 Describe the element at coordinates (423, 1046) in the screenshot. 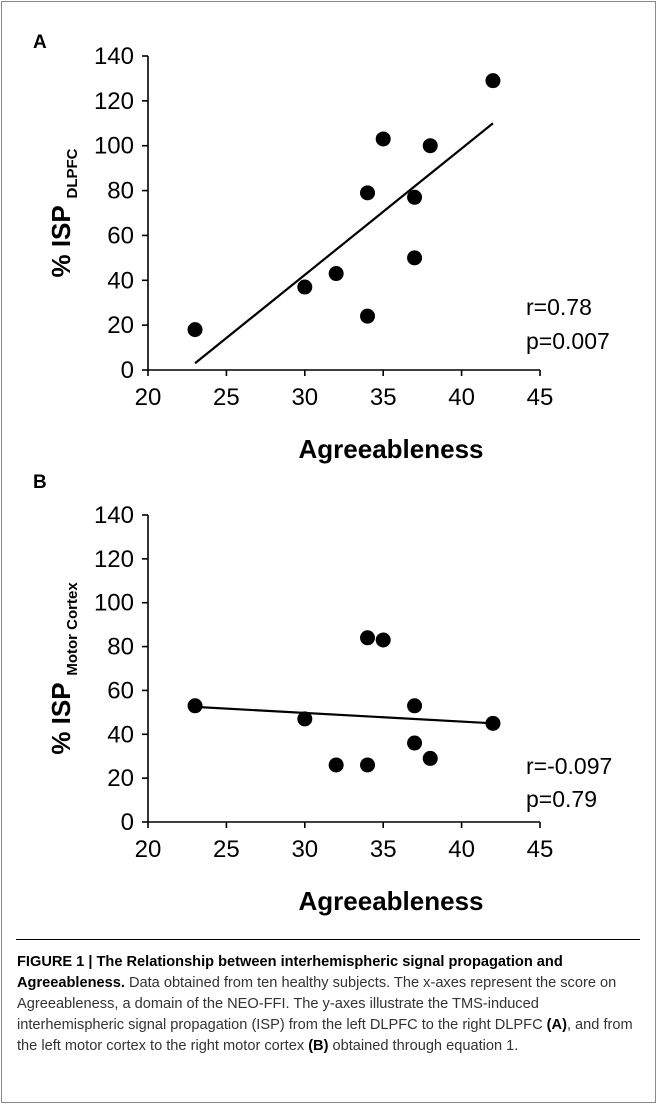

I see `caption-body-3: obtained through equation 1.` at that location.